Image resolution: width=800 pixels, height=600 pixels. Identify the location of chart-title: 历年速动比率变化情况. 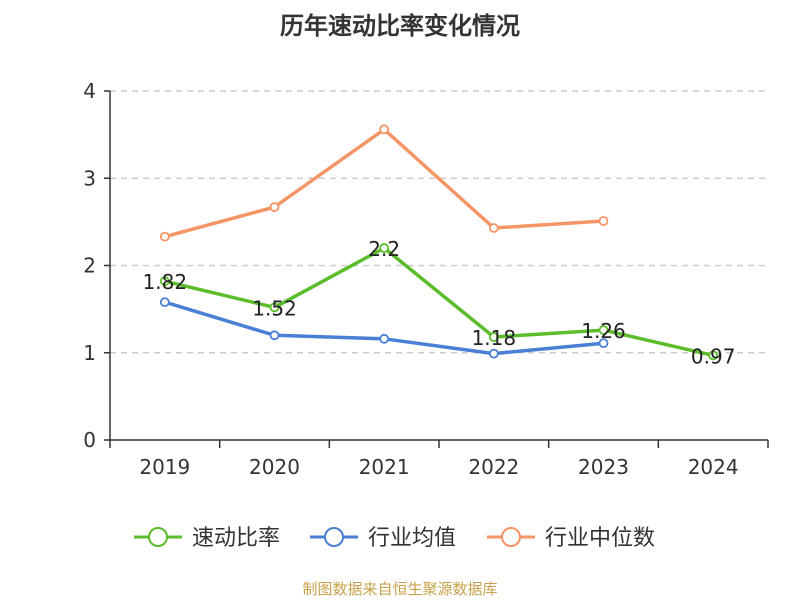
(400, 26).